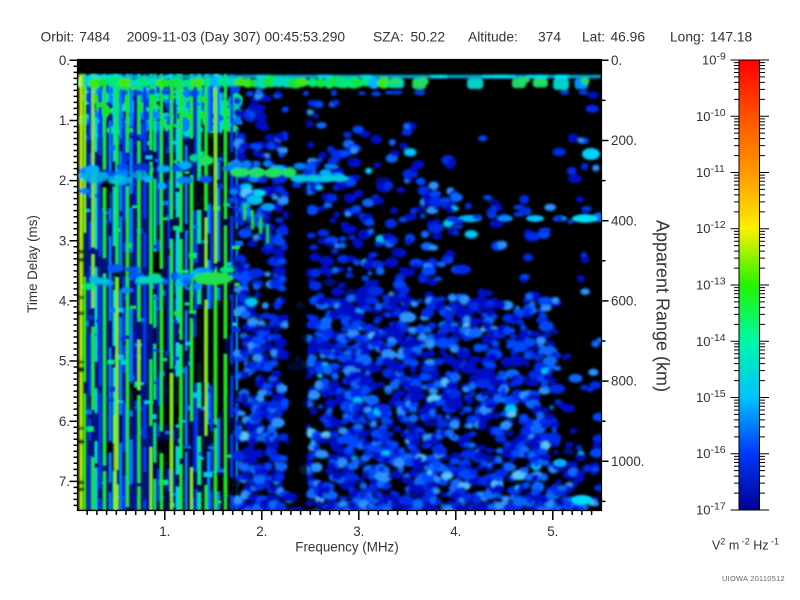 This screenshot has height=600, width=800. What do you see at coordinates (624, 140) in the screenshot?
I see `svg-text: 200.` at bounding box center [624, 140].